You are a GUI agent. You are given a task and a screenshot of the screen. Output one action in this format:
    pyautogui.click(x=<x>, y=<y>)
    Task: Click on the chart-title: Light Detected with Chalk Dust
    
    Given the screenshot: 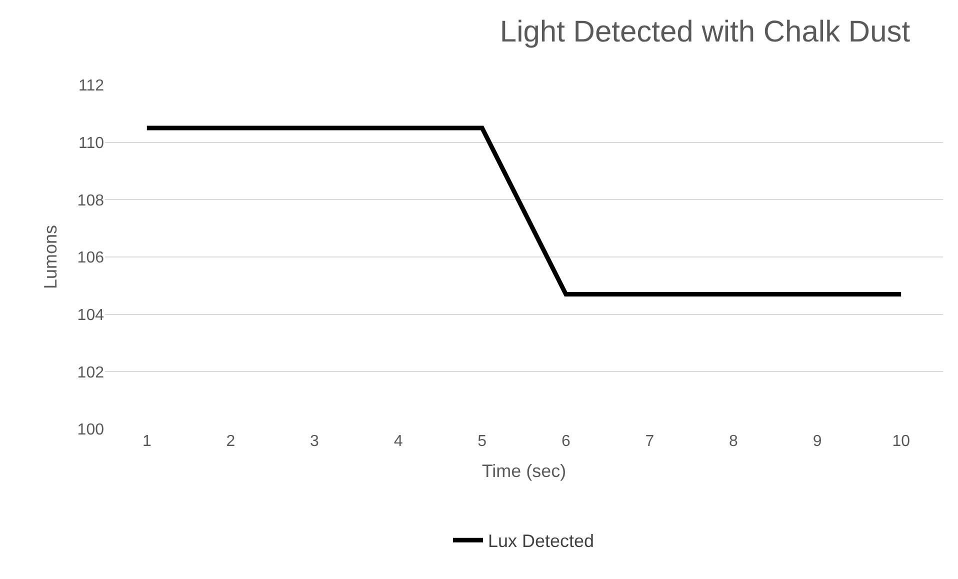 What is the action you would take?
    pyautogui.click(x=705, y=31)
    